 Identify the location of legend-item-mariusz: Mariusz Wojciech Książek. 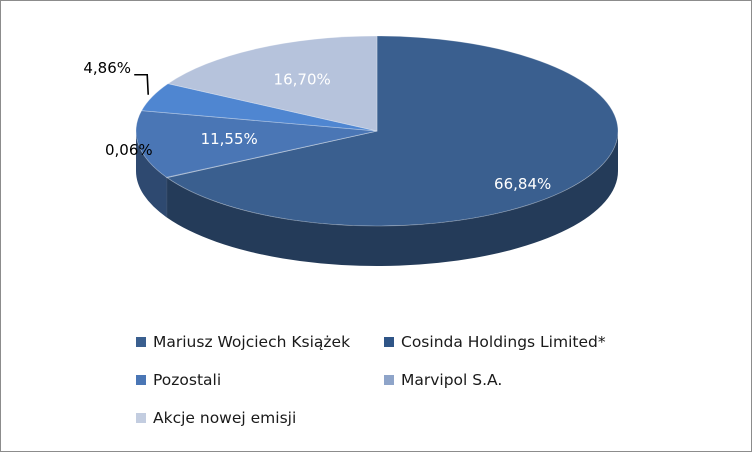
(243, 342).